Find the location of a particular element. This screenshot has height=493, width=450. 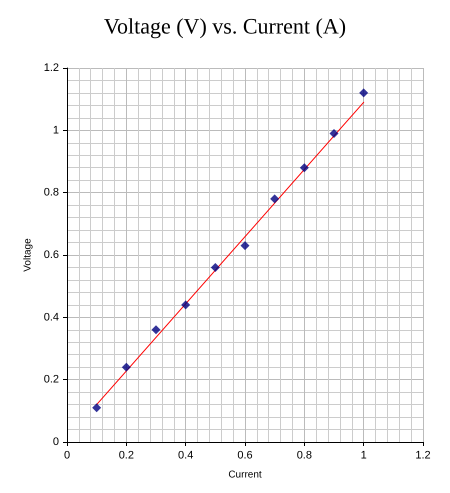

y-tick-label: 0.4 is located at coordinates (51, 317).